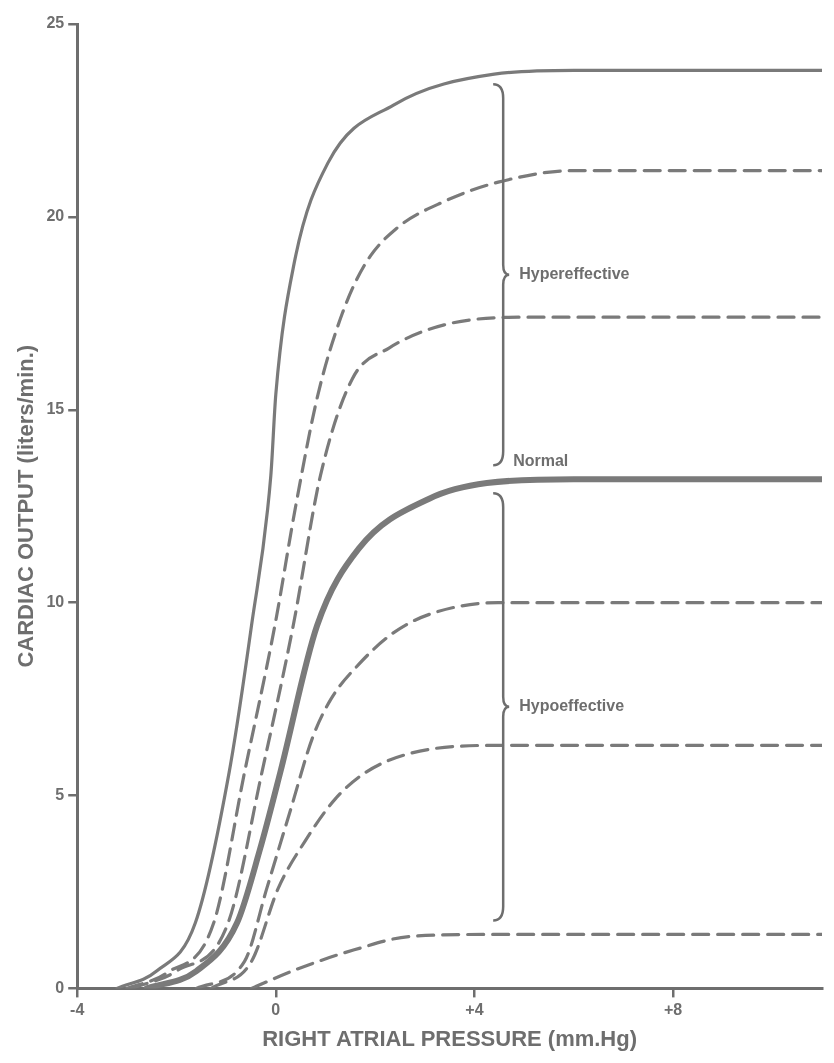 The image size is (834, 1063). I want to click on y-axis-title: CARDIAC OUTPUT (liters/min.), so click(26, 506).